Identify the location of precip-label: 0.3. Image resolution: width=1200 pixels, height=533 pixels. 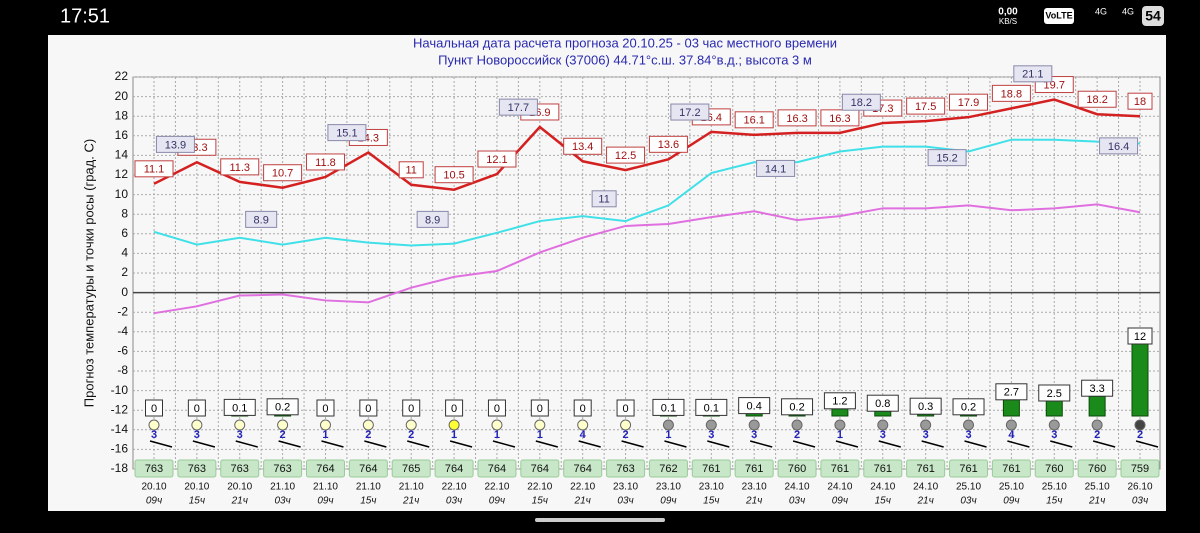
(925, 407).